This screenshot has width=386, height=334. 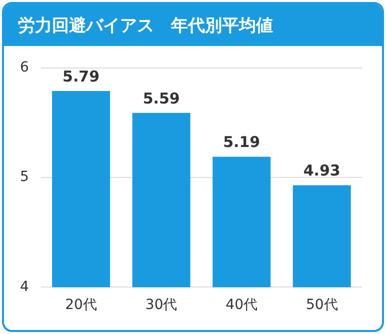 I want to click on x-tick-label: 20代, so click(x=81, y=305).